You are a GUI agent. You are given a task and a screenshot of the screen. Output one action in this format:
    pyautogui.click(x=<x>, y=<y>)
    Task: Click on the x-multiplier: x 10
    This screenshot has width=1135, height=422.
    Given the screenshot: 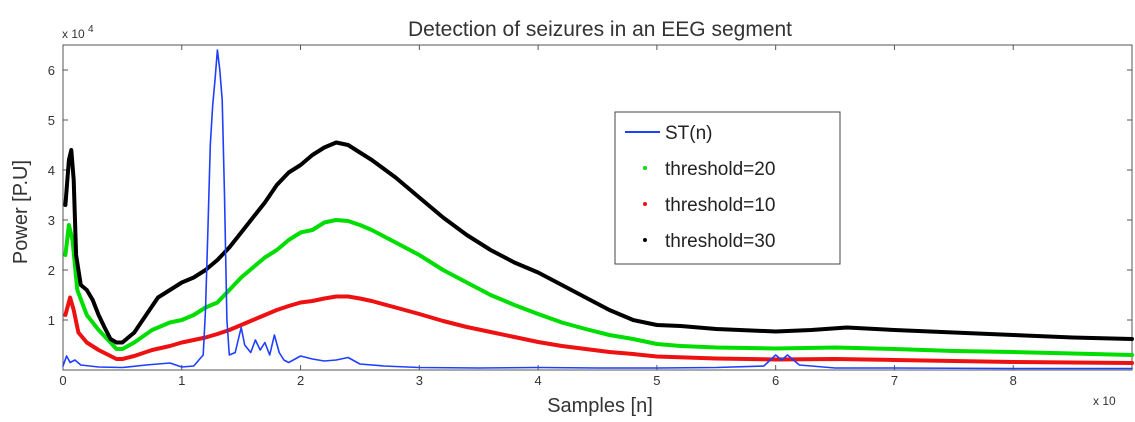 What is the action you would take?
    pyautogui.click(x=1104, y=401)
    